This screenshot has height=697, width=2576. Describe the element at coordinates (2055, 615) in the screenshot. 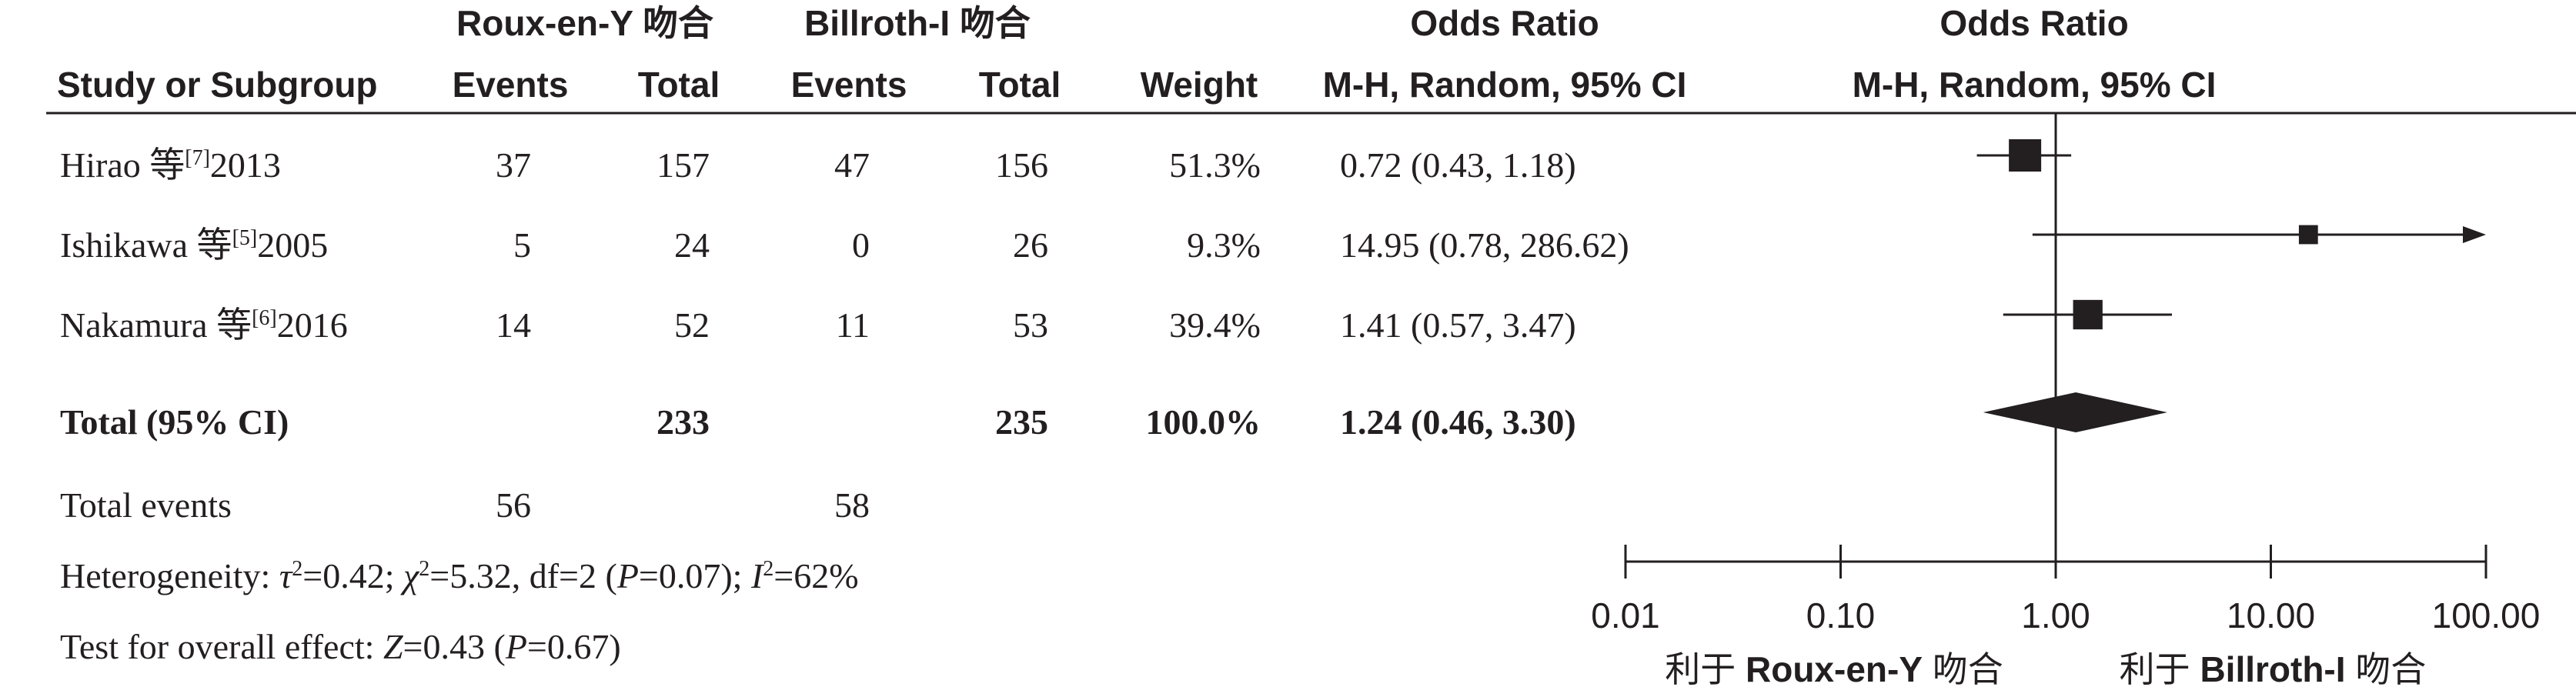

I see `x-tick-label: 1.00` at that location.